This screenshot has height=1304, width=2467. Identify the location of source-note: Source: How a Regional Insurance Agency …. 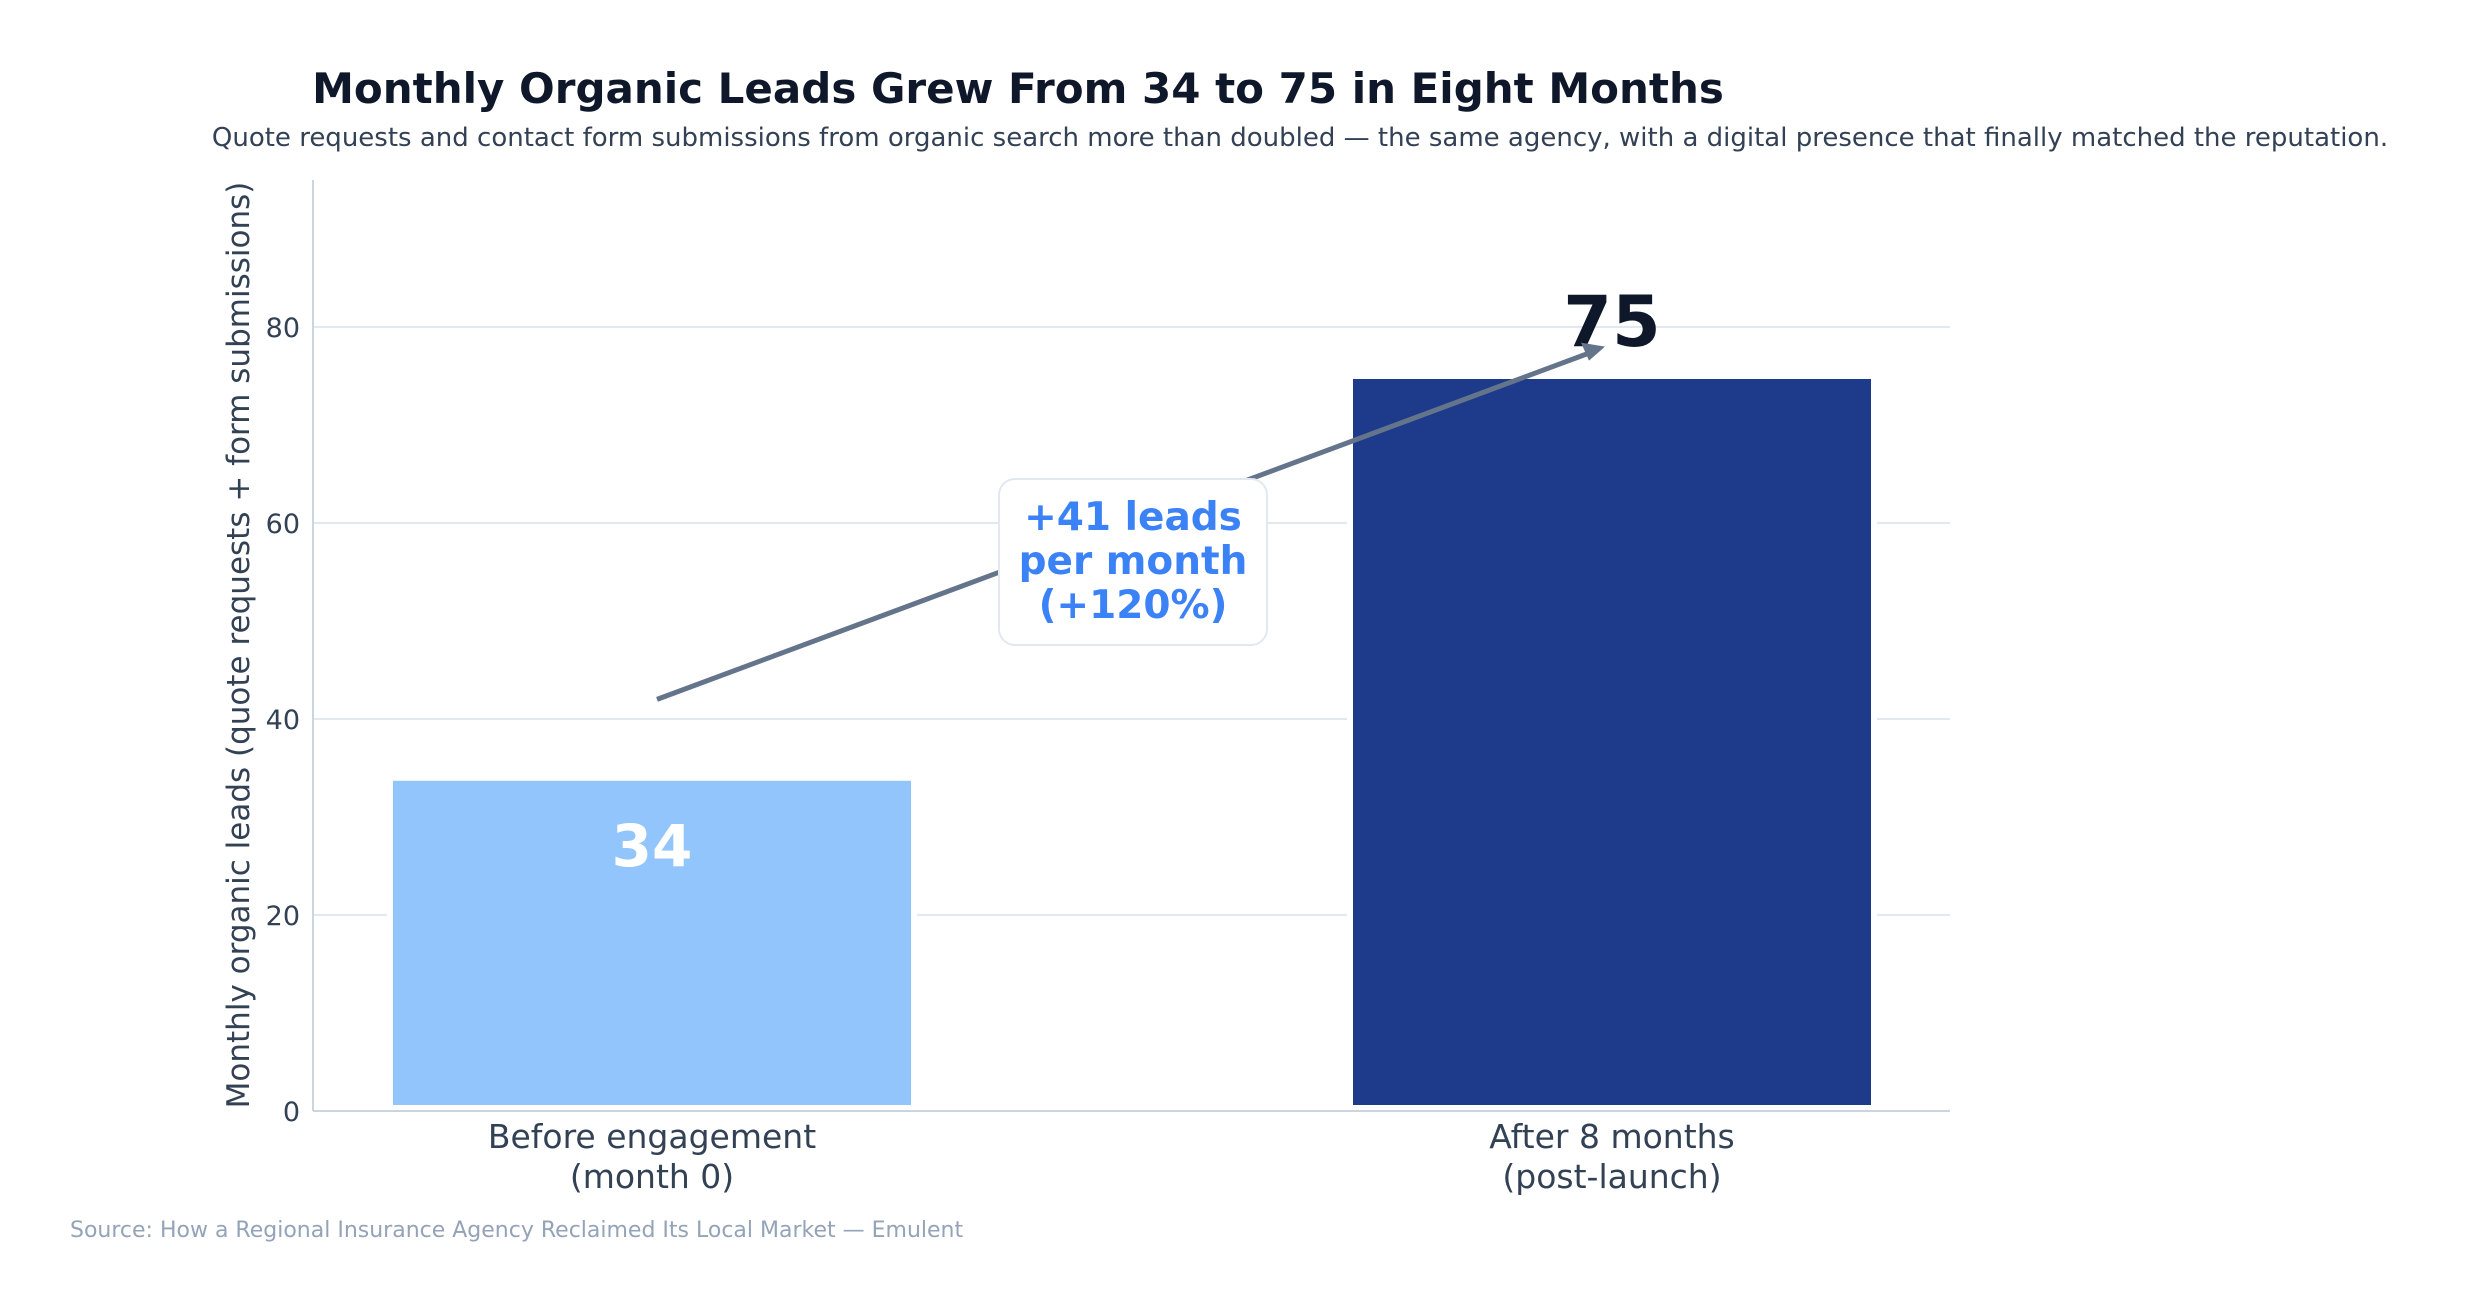
(516, 1230).